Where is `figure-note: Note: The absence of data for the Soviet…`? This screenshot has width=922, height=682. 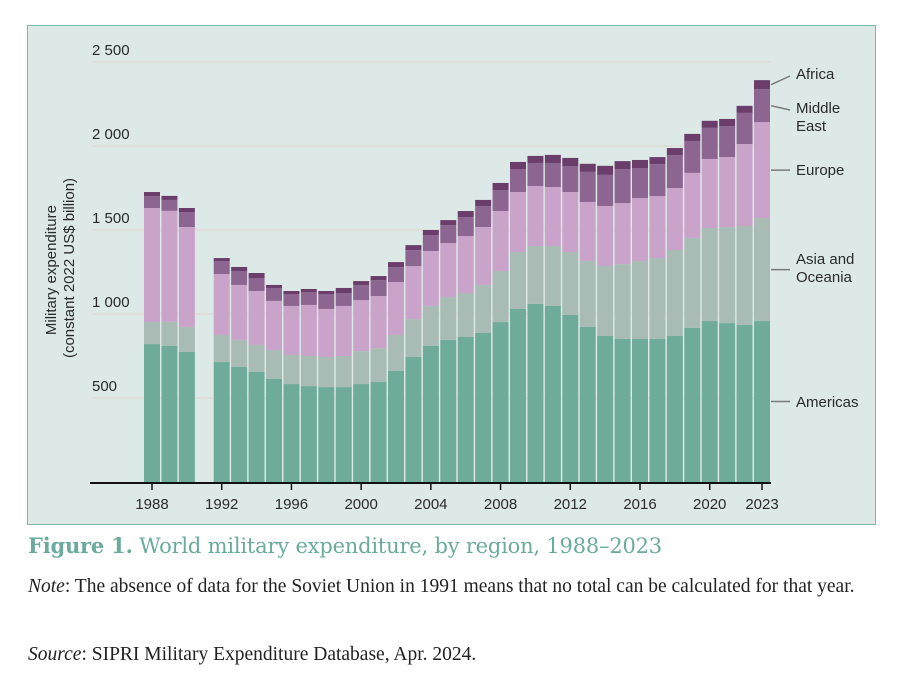 figure-note: Note: The absence of data for the Soviet… is located at coordinates (453, 586).